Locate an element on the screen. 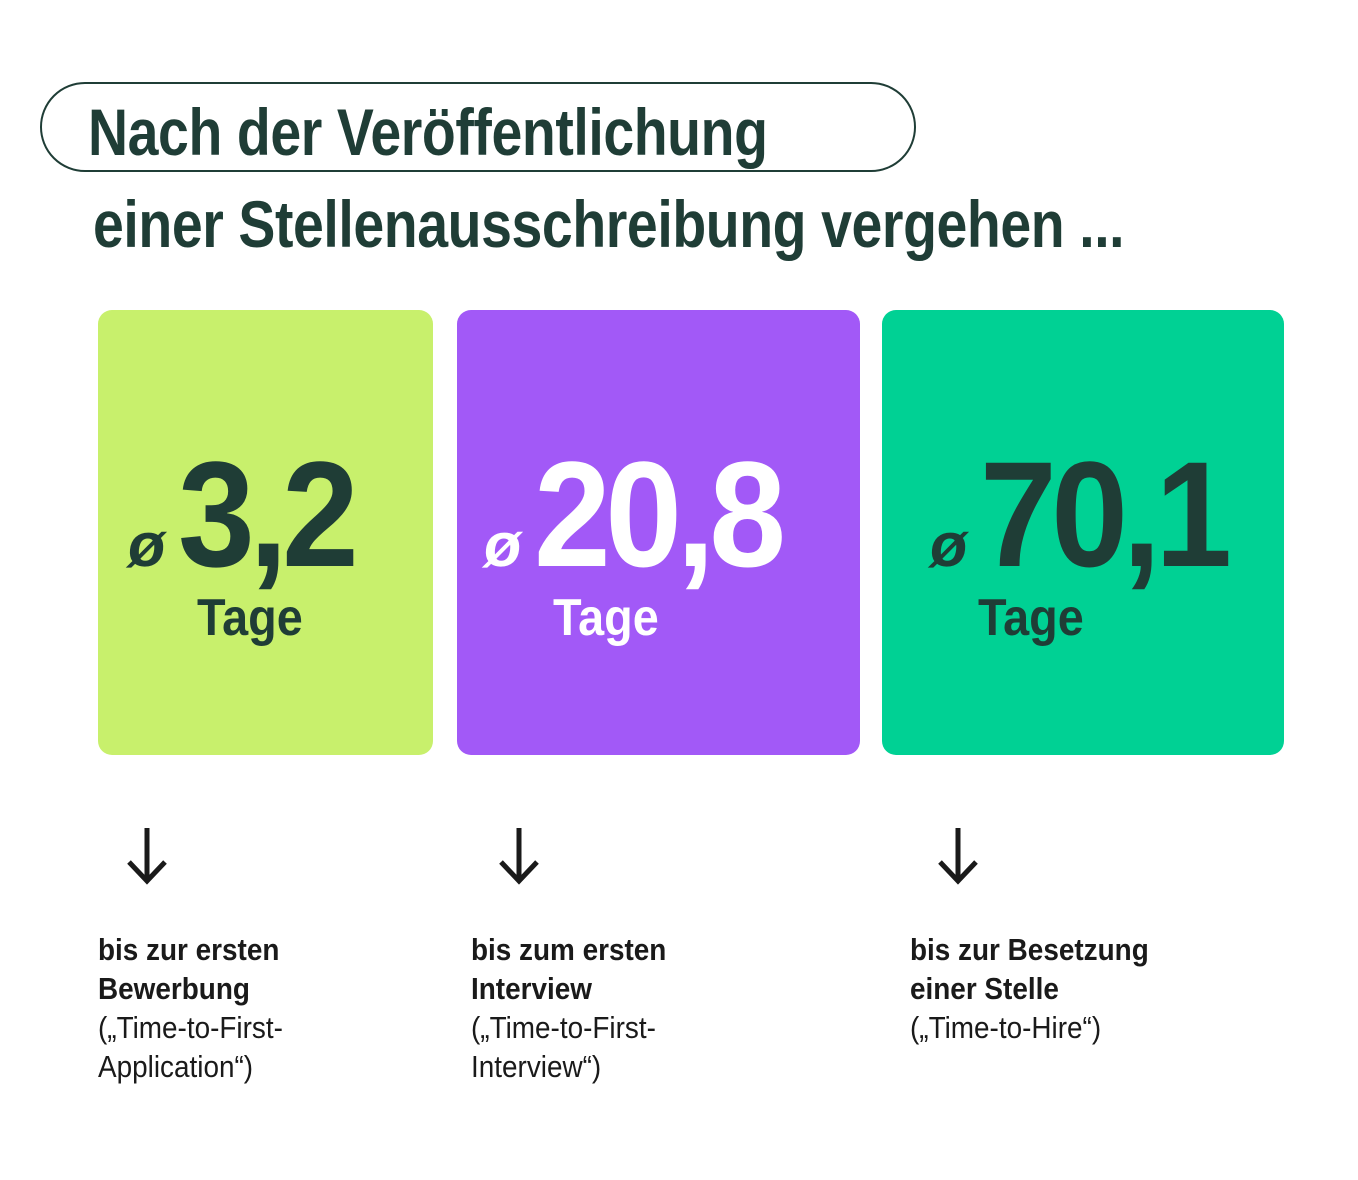 The height and width of the screenshot is (1180, 1358). description-bold-line: bis zur Besetzung is located at coordinates (1029, 949).